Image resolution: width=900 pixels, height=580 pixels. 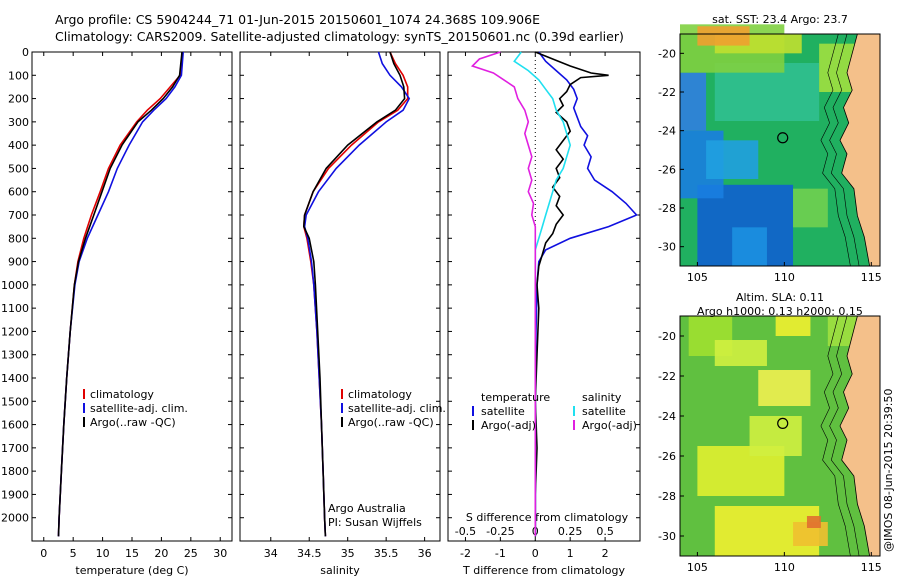 I want to click on difference-s-tick-label: -0.5, so click(x=465, y=531).